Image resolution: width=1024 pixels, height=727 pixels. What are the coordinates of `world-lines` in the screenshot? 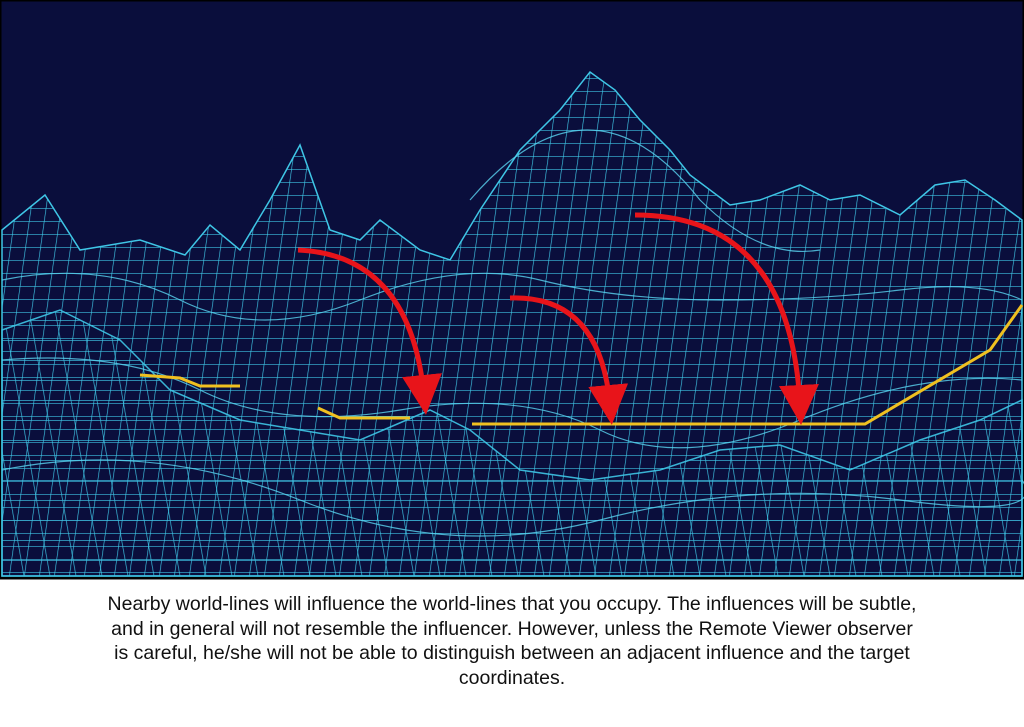 It's located at (581, 365).